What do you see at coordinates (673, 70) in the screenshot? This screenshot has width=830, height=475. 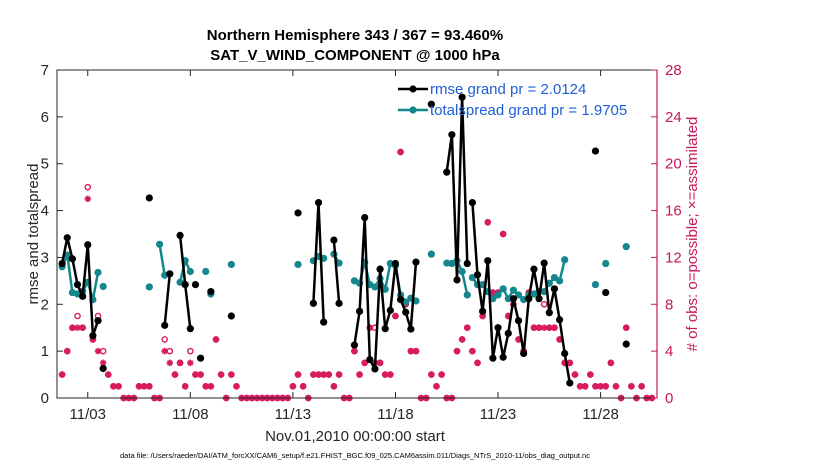 I see `y-right-tick-label: 28` at bounding box center [673, 70].